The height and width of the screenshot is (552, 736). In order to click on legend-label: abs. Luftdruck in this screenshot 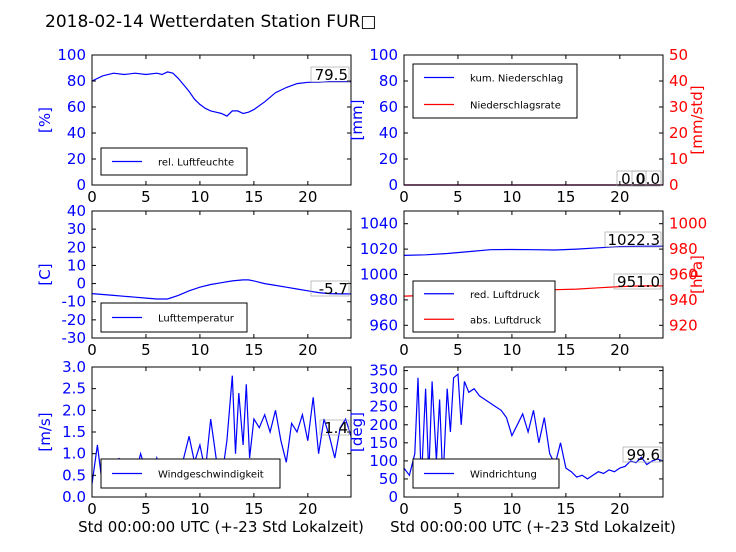, I will do `click(505, 320)`.